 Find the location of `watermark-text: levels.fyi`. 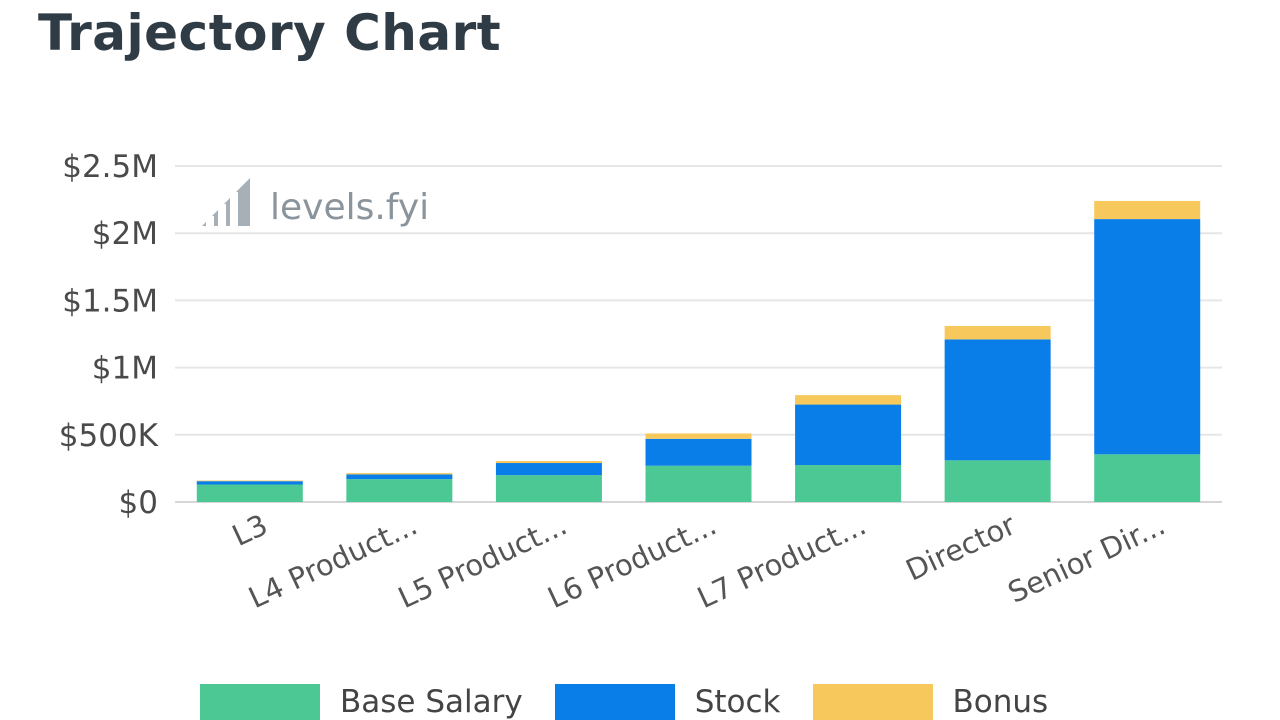

watermark-text: levels.fyi is located at coordinates (349, 207).